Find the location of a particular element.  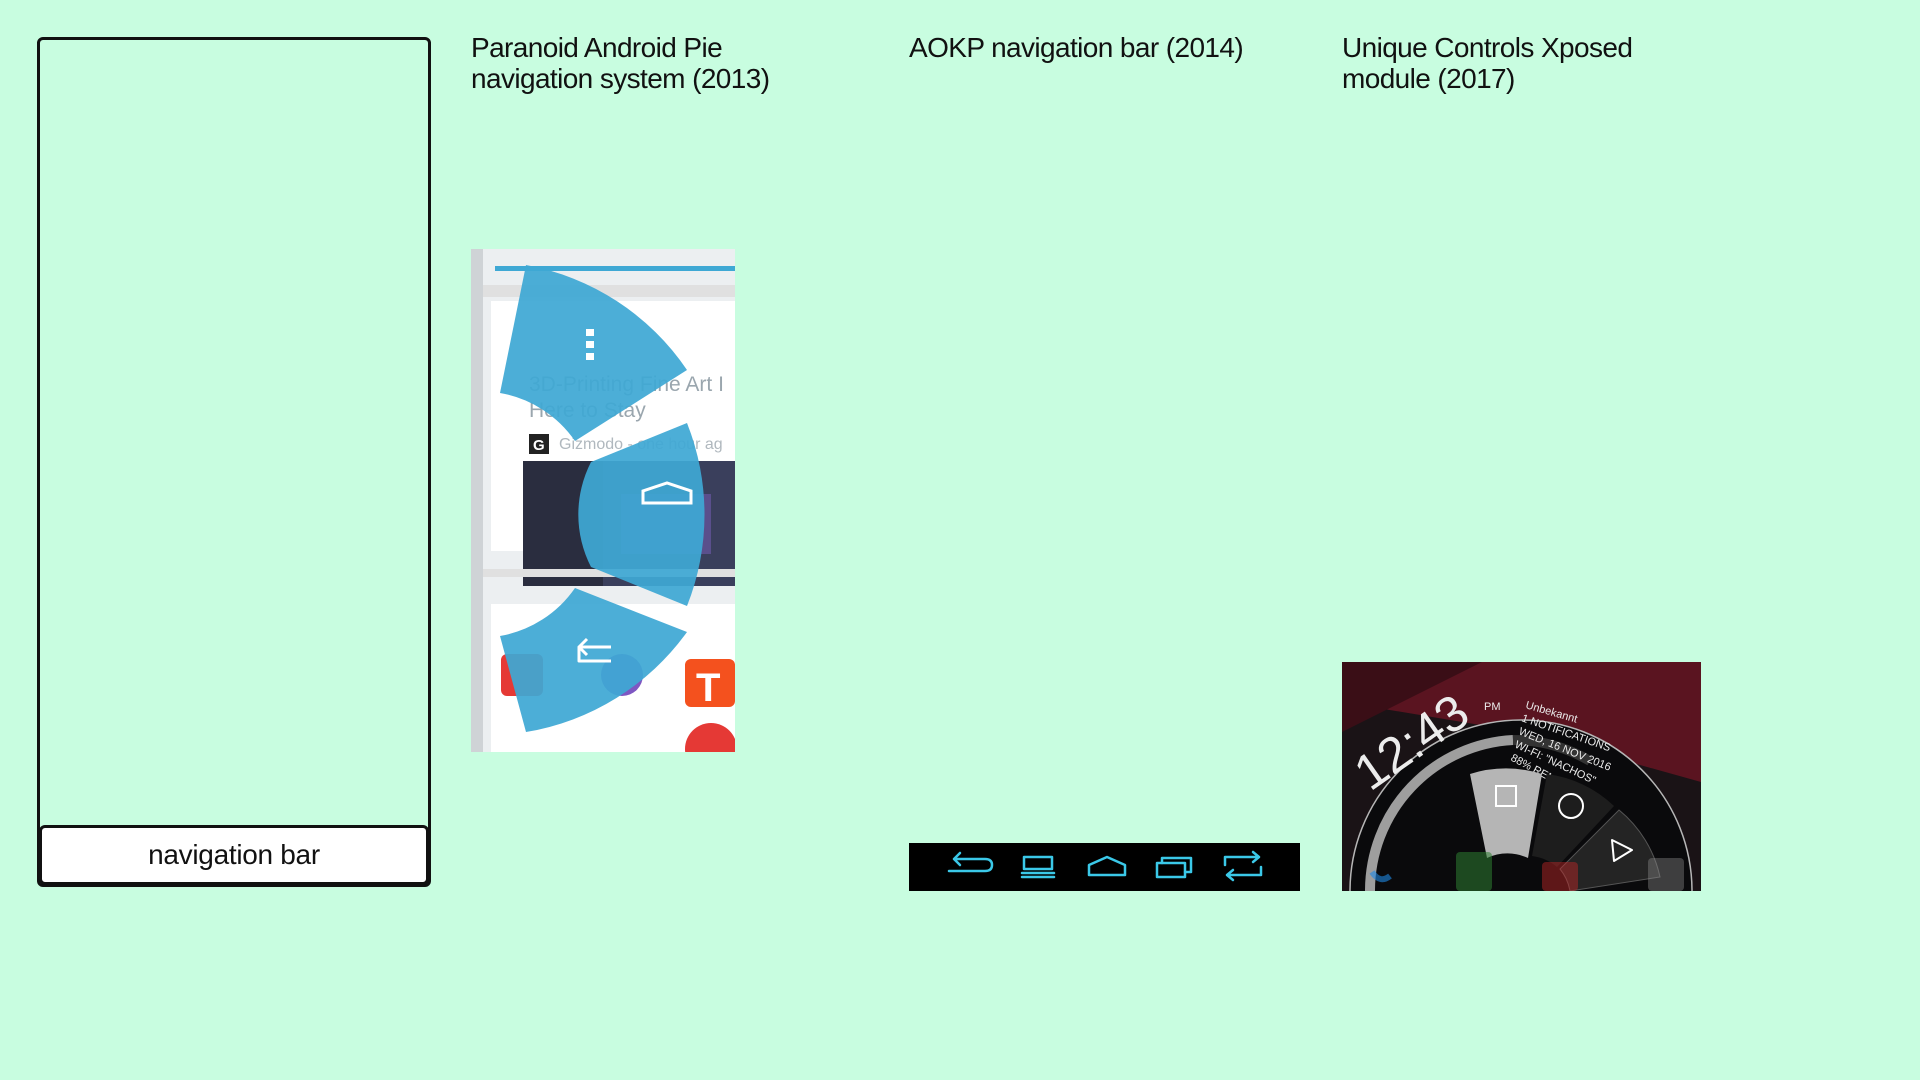

app-letter: T is located at coordinates (708, 688).